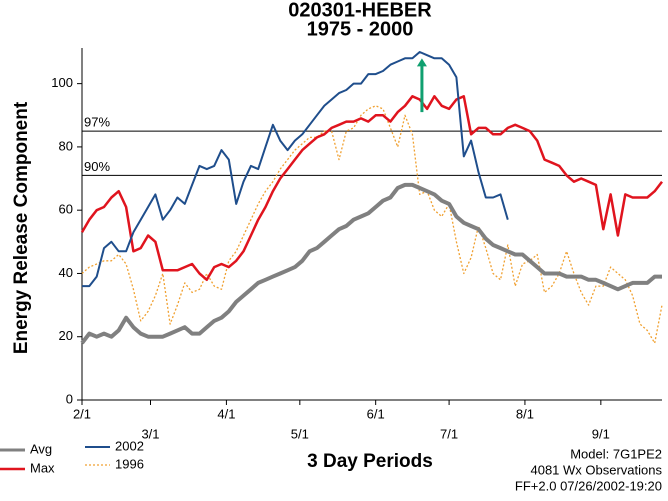 This screenshot has width=668, height=501. What do you see at coordinates (66, 272) in the screenshot?
I see `y-tick-label: 40` at bounding box center [66, 272].